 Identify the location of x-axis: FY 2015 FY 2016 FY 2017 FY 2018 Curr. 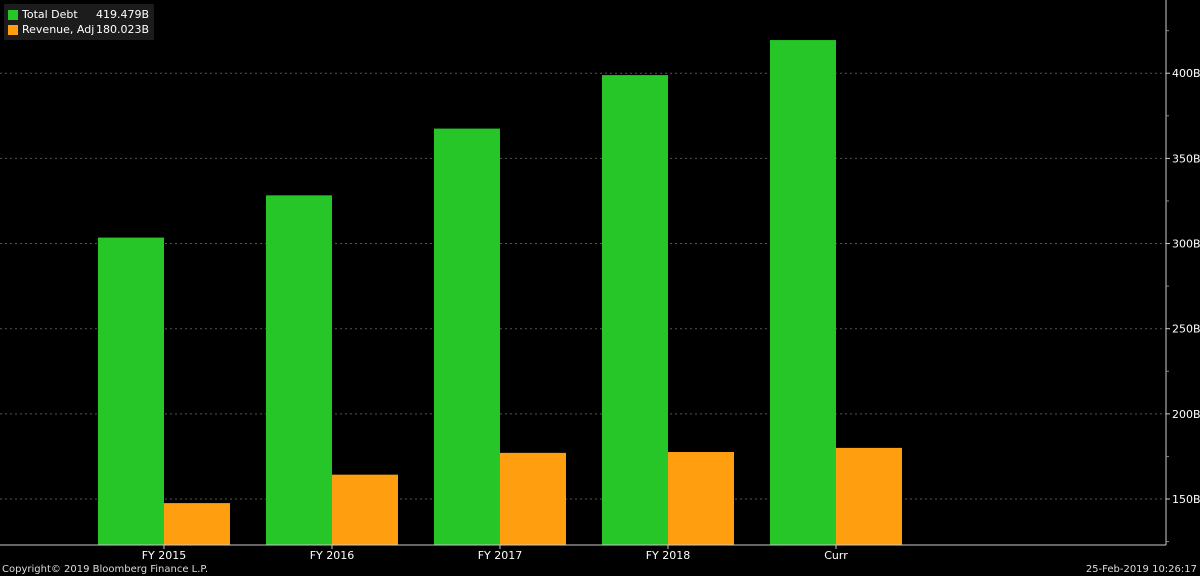
(495, 553).